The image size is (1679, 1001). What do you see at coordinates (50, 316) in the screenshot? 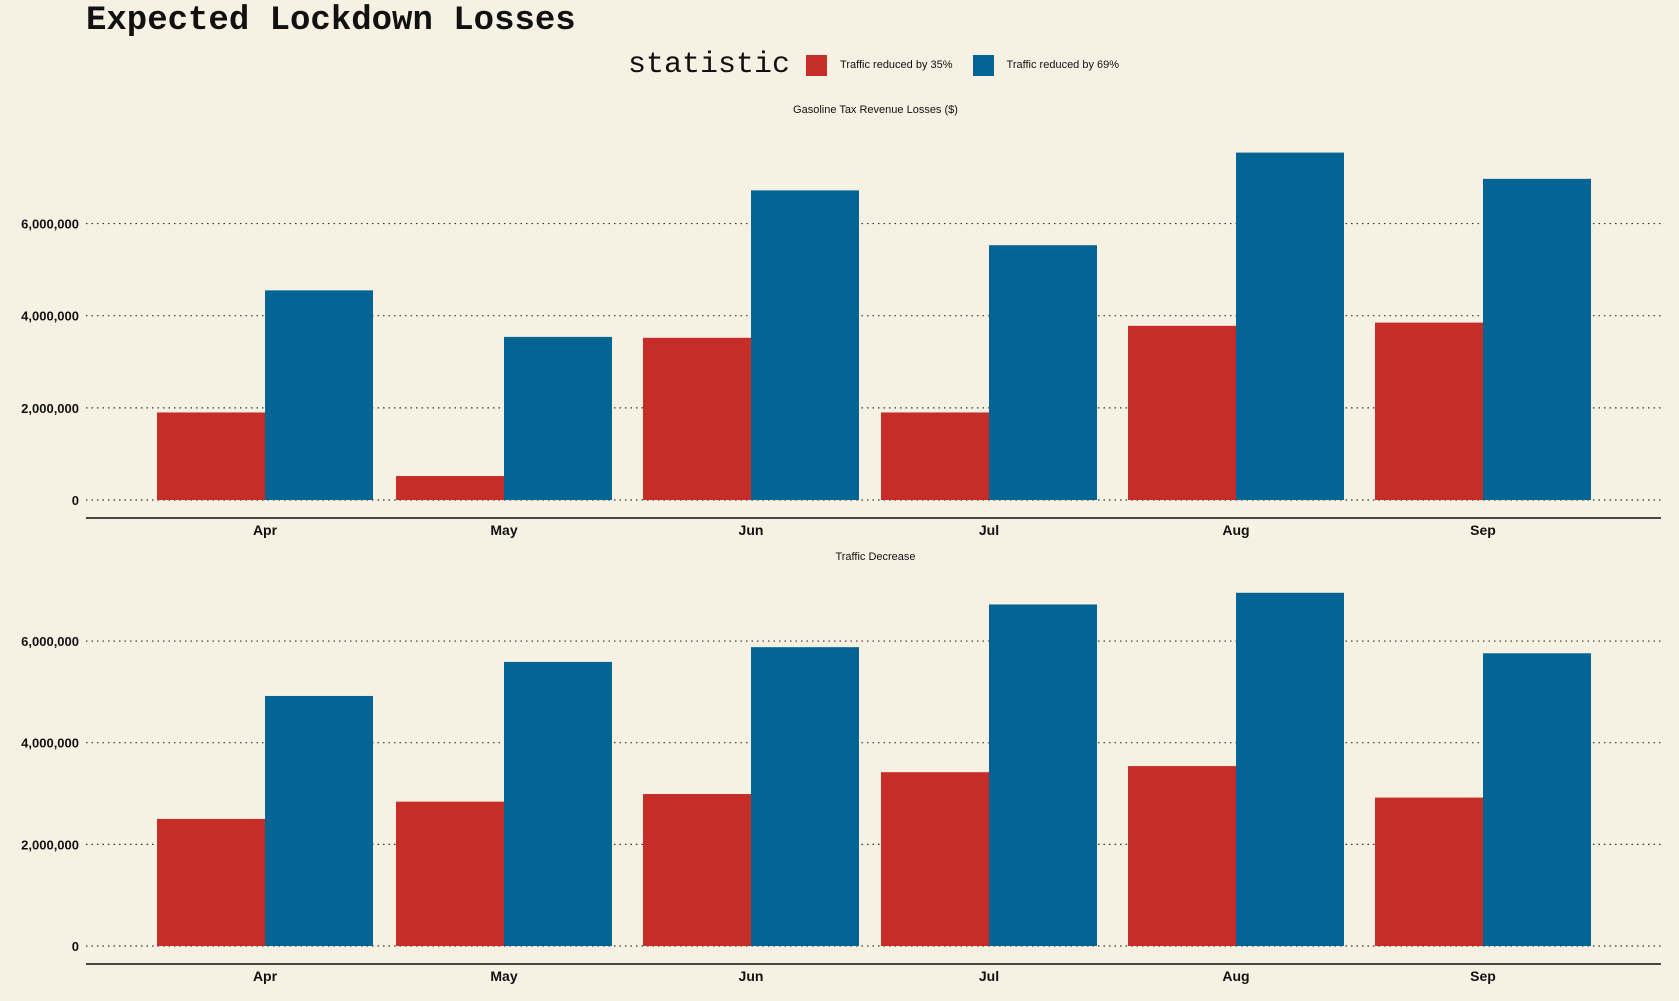
I see `y-tick-label-1-2: 4,000,000` at bounding box center [50, 316].